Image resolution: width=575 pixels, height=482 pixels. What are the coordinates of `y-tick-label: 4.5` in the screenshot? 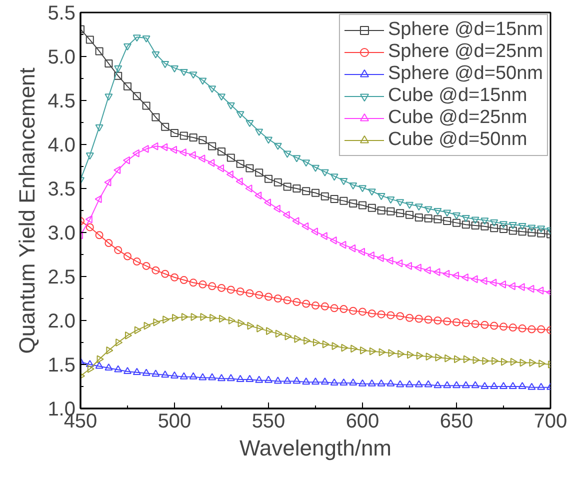 It's located at (62, 101).